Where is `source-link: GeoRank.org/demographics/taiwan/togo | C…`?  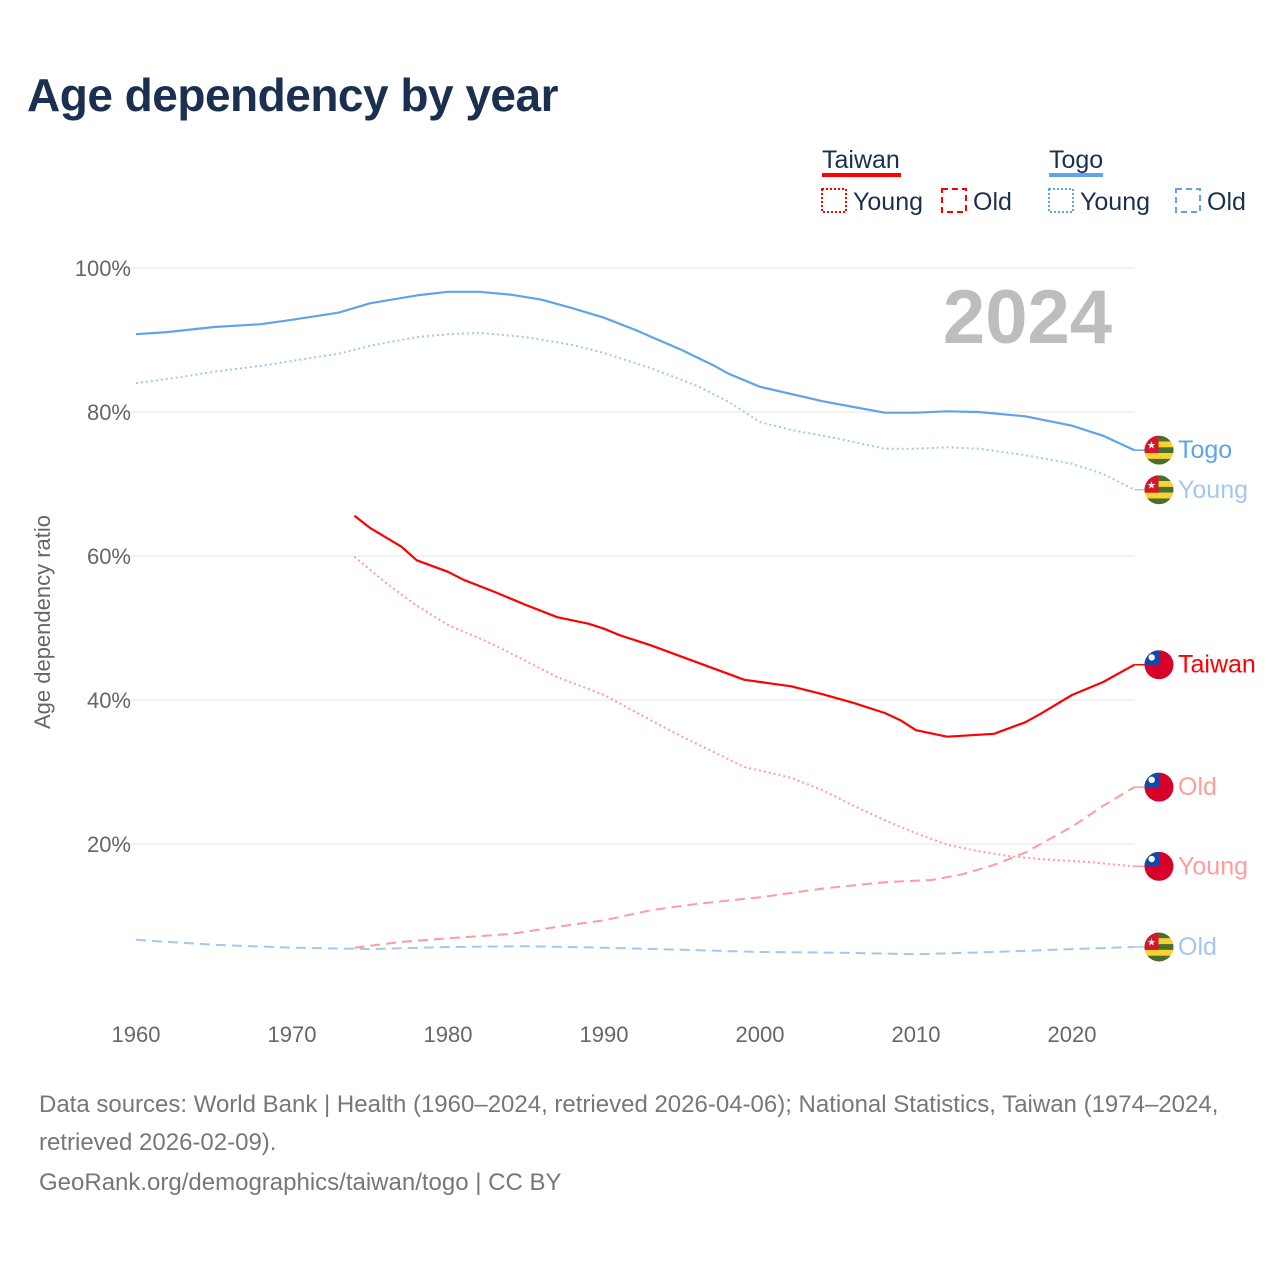
source-link: GeoRank.org/demographics/taiwan/togo | C… is located at coordinates (300, 1182).